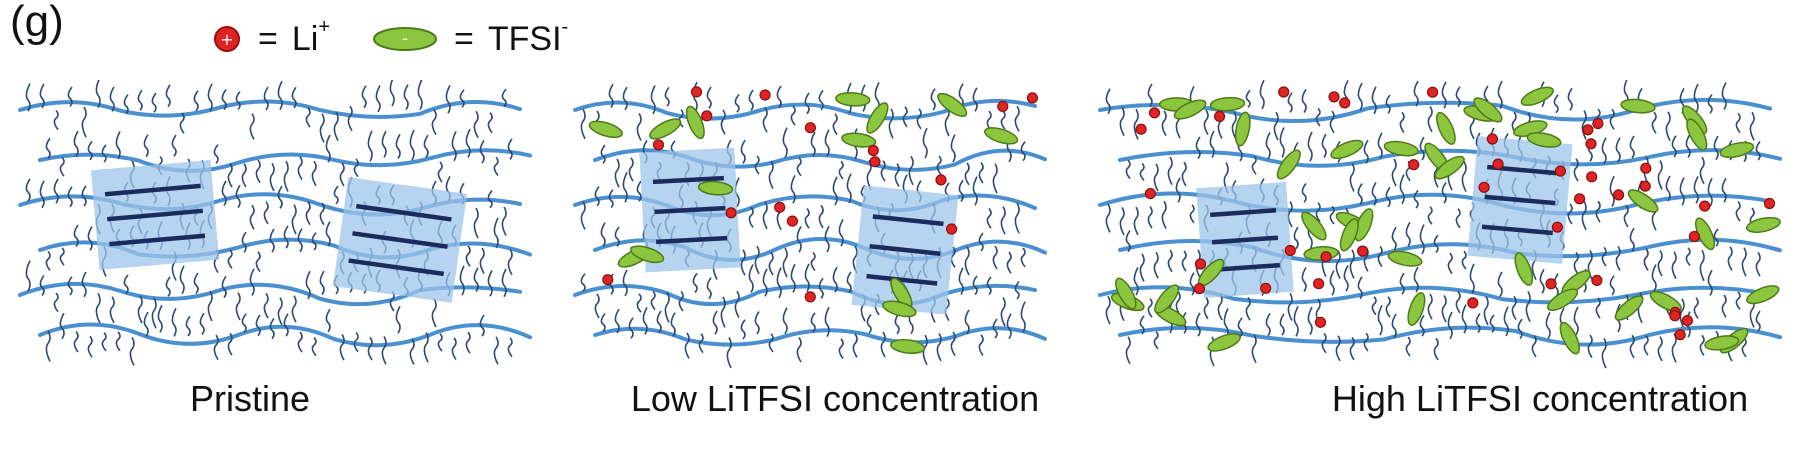 Image resolution: width=1807 pixels, height=453 pixels. What do you see at coordinates (835, 398) in the screenshot?
I see `caption-low: Low LiTFSI concentration` at bounding box center [835, 398].